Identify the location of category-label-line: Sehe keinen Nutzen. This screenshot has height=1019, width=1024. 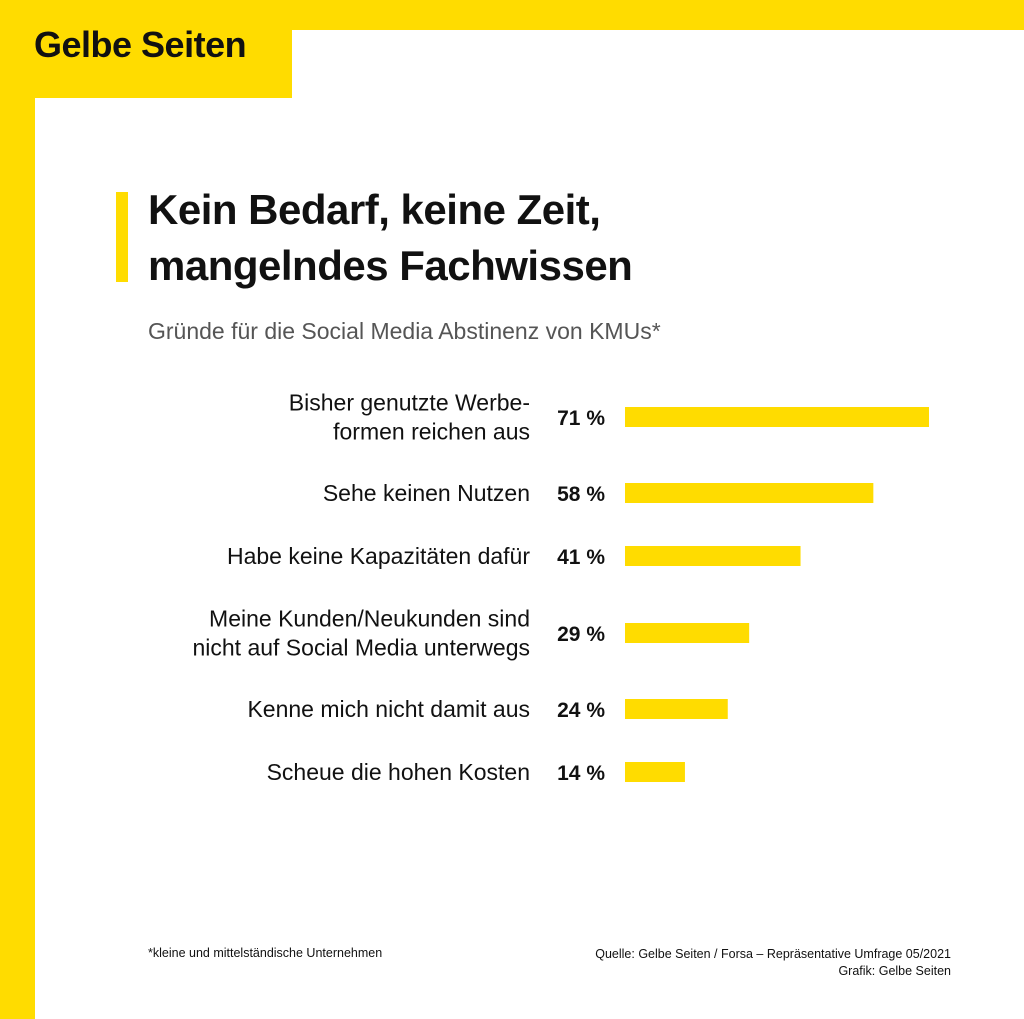
(426, 493).